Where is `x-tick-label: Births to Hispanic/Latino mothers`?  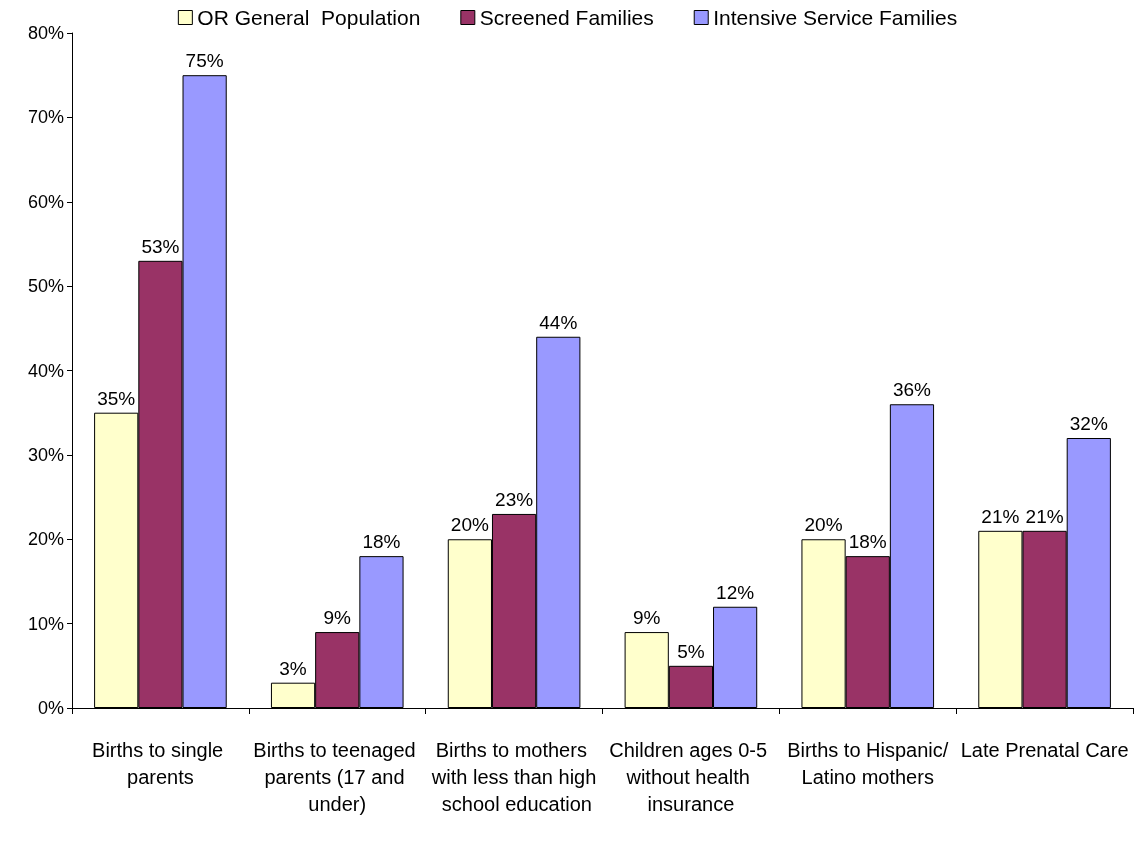 x-tick-label: Births to Hispanic/Latino mothers is located at coordinates (868, 763).